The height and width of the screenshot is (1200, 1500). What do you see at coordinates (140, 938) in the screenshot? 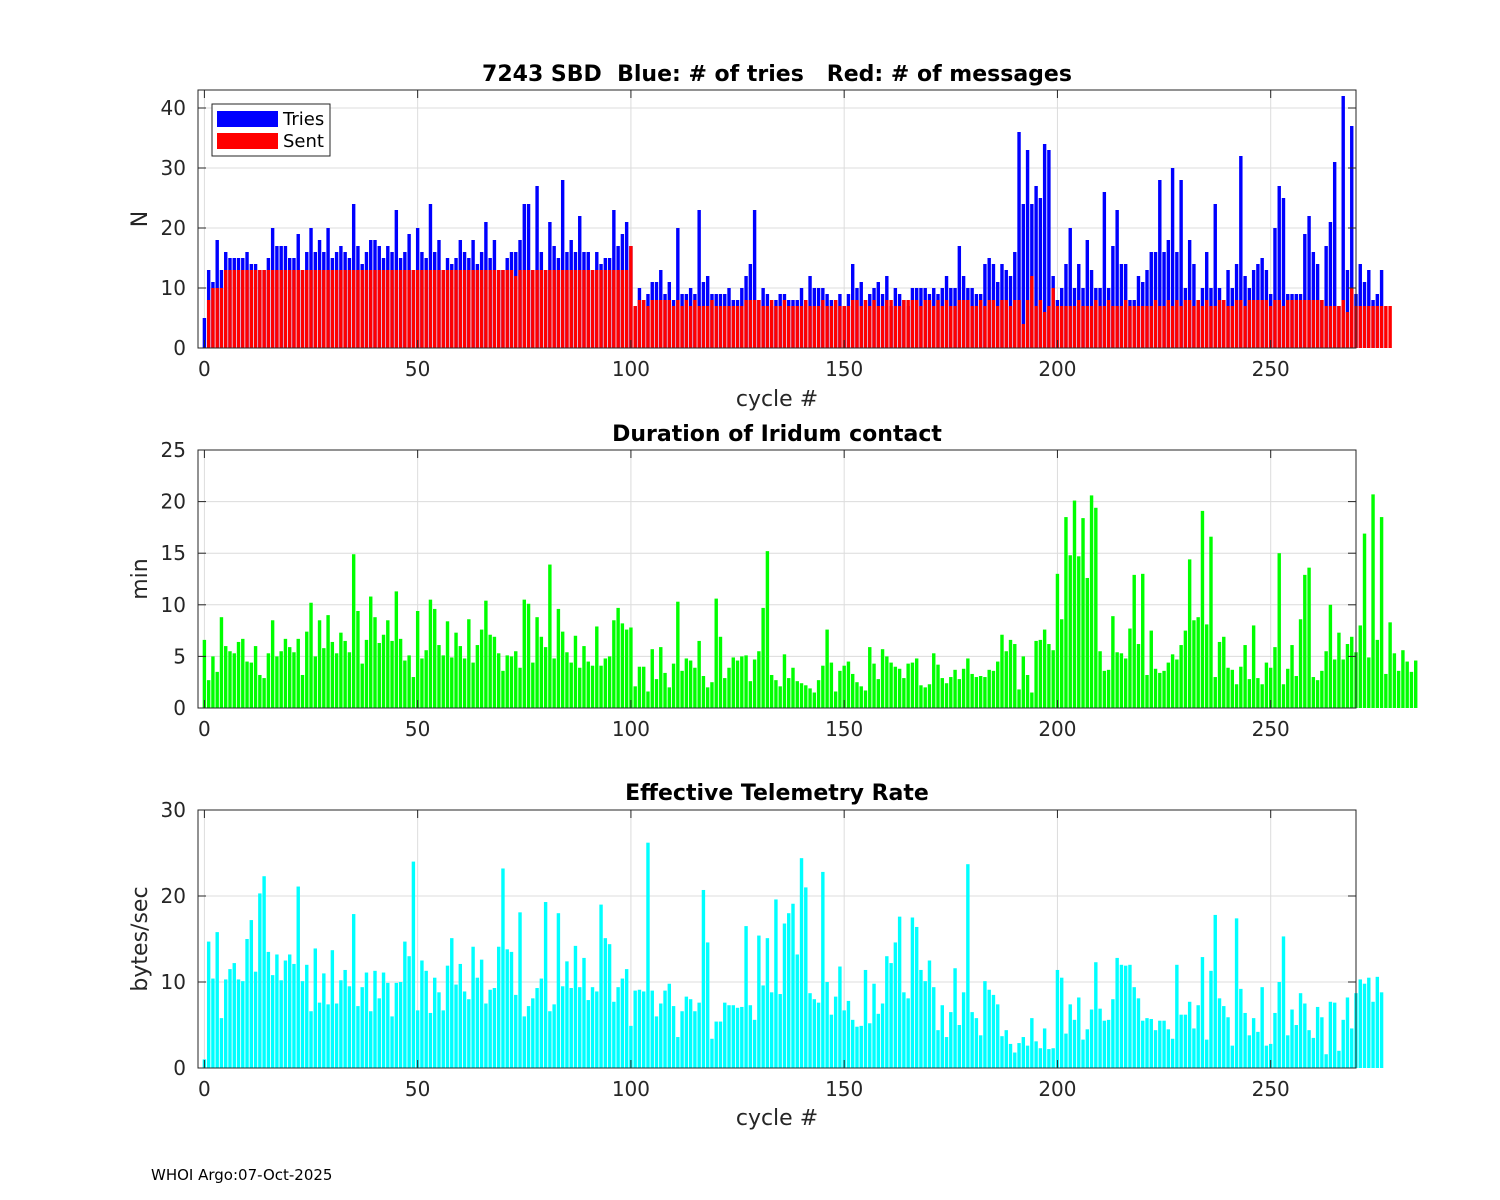
I see `y-axis-label: bytes/sec` at bounding box center [140, 938].